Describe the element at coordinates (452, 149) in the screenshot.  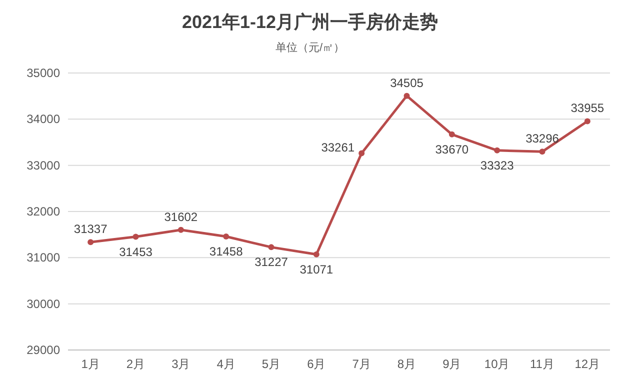
I see `data-label: 33670` at that location.